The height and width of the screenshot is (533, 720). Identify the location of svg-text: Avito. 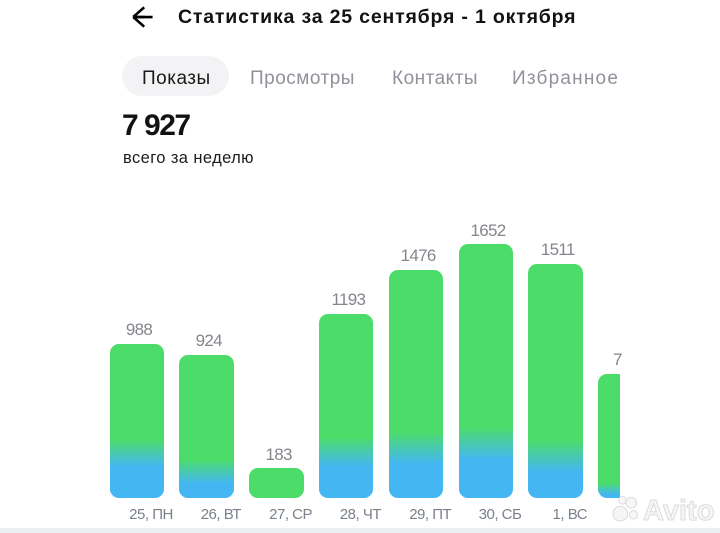
(678, 511).